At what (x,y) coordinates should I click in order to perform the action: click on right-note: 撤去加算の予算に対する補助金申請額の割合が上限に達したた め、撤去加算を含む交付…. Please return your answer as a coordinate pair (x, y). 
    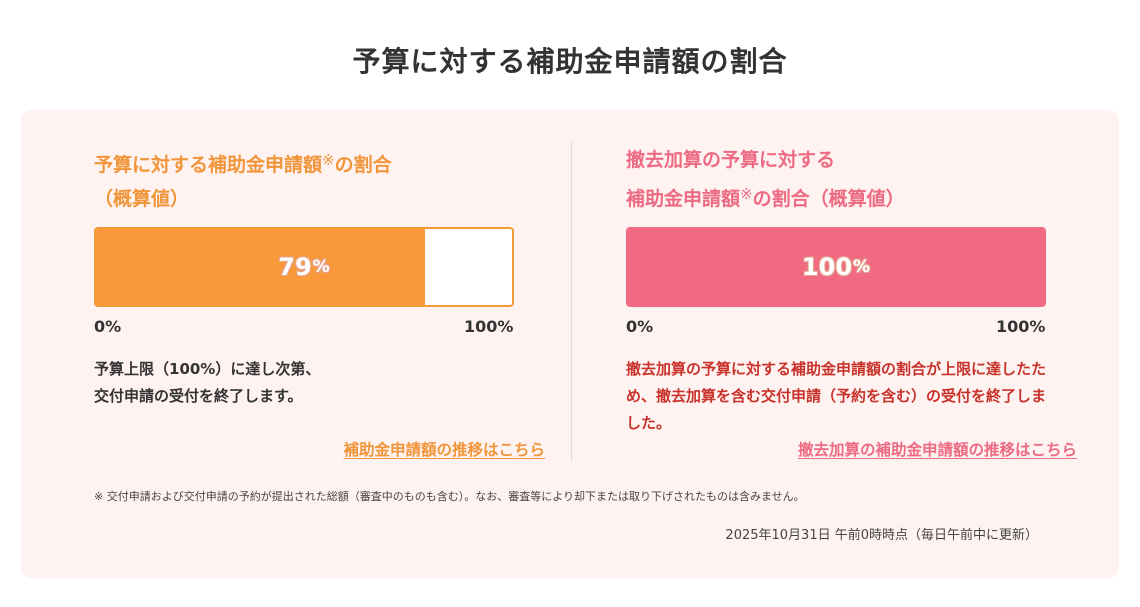
    Looking at the image, I should click on (852, 396).